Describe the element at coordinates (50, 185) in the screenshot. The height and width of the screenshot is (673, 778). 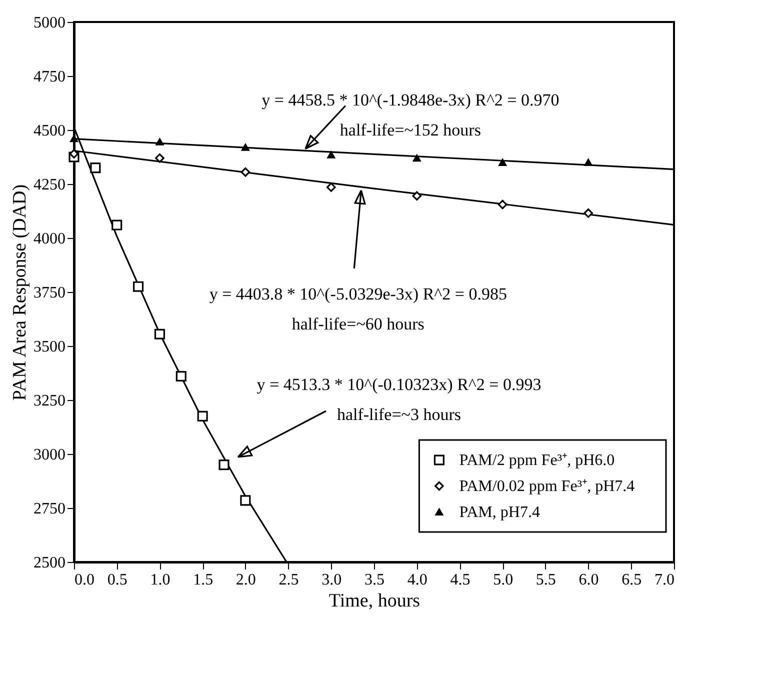
I see `y-tick-label: 4250` at that location.